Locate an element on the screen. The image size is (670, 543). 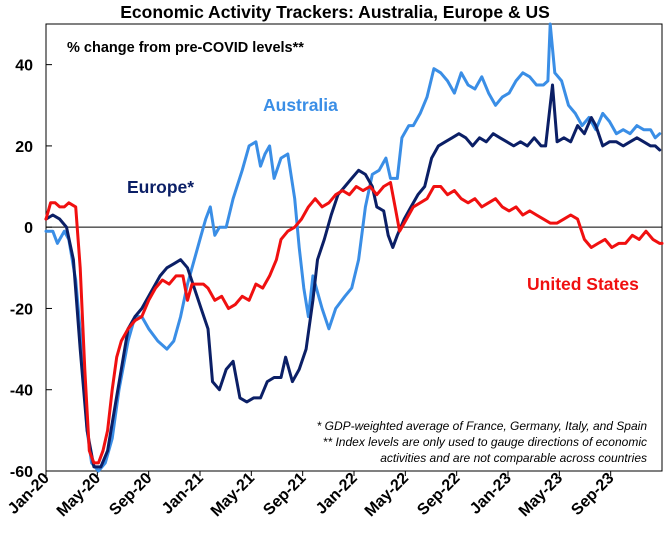
x-tick-label: Jan-21 is located at coordinates (183, 494).